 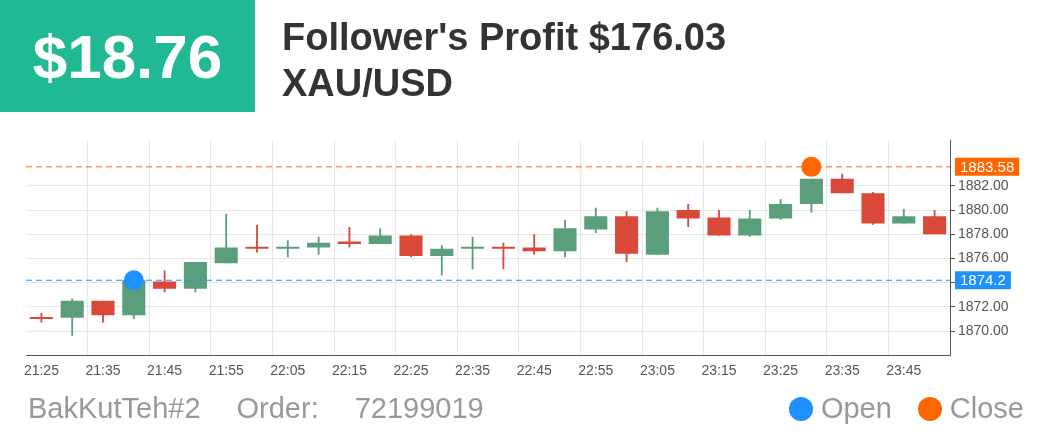 What do you see at coordinates (114, 408) in the screenshot?
I see `text: BakKutTeh#2` at bounding box center [114, 408].